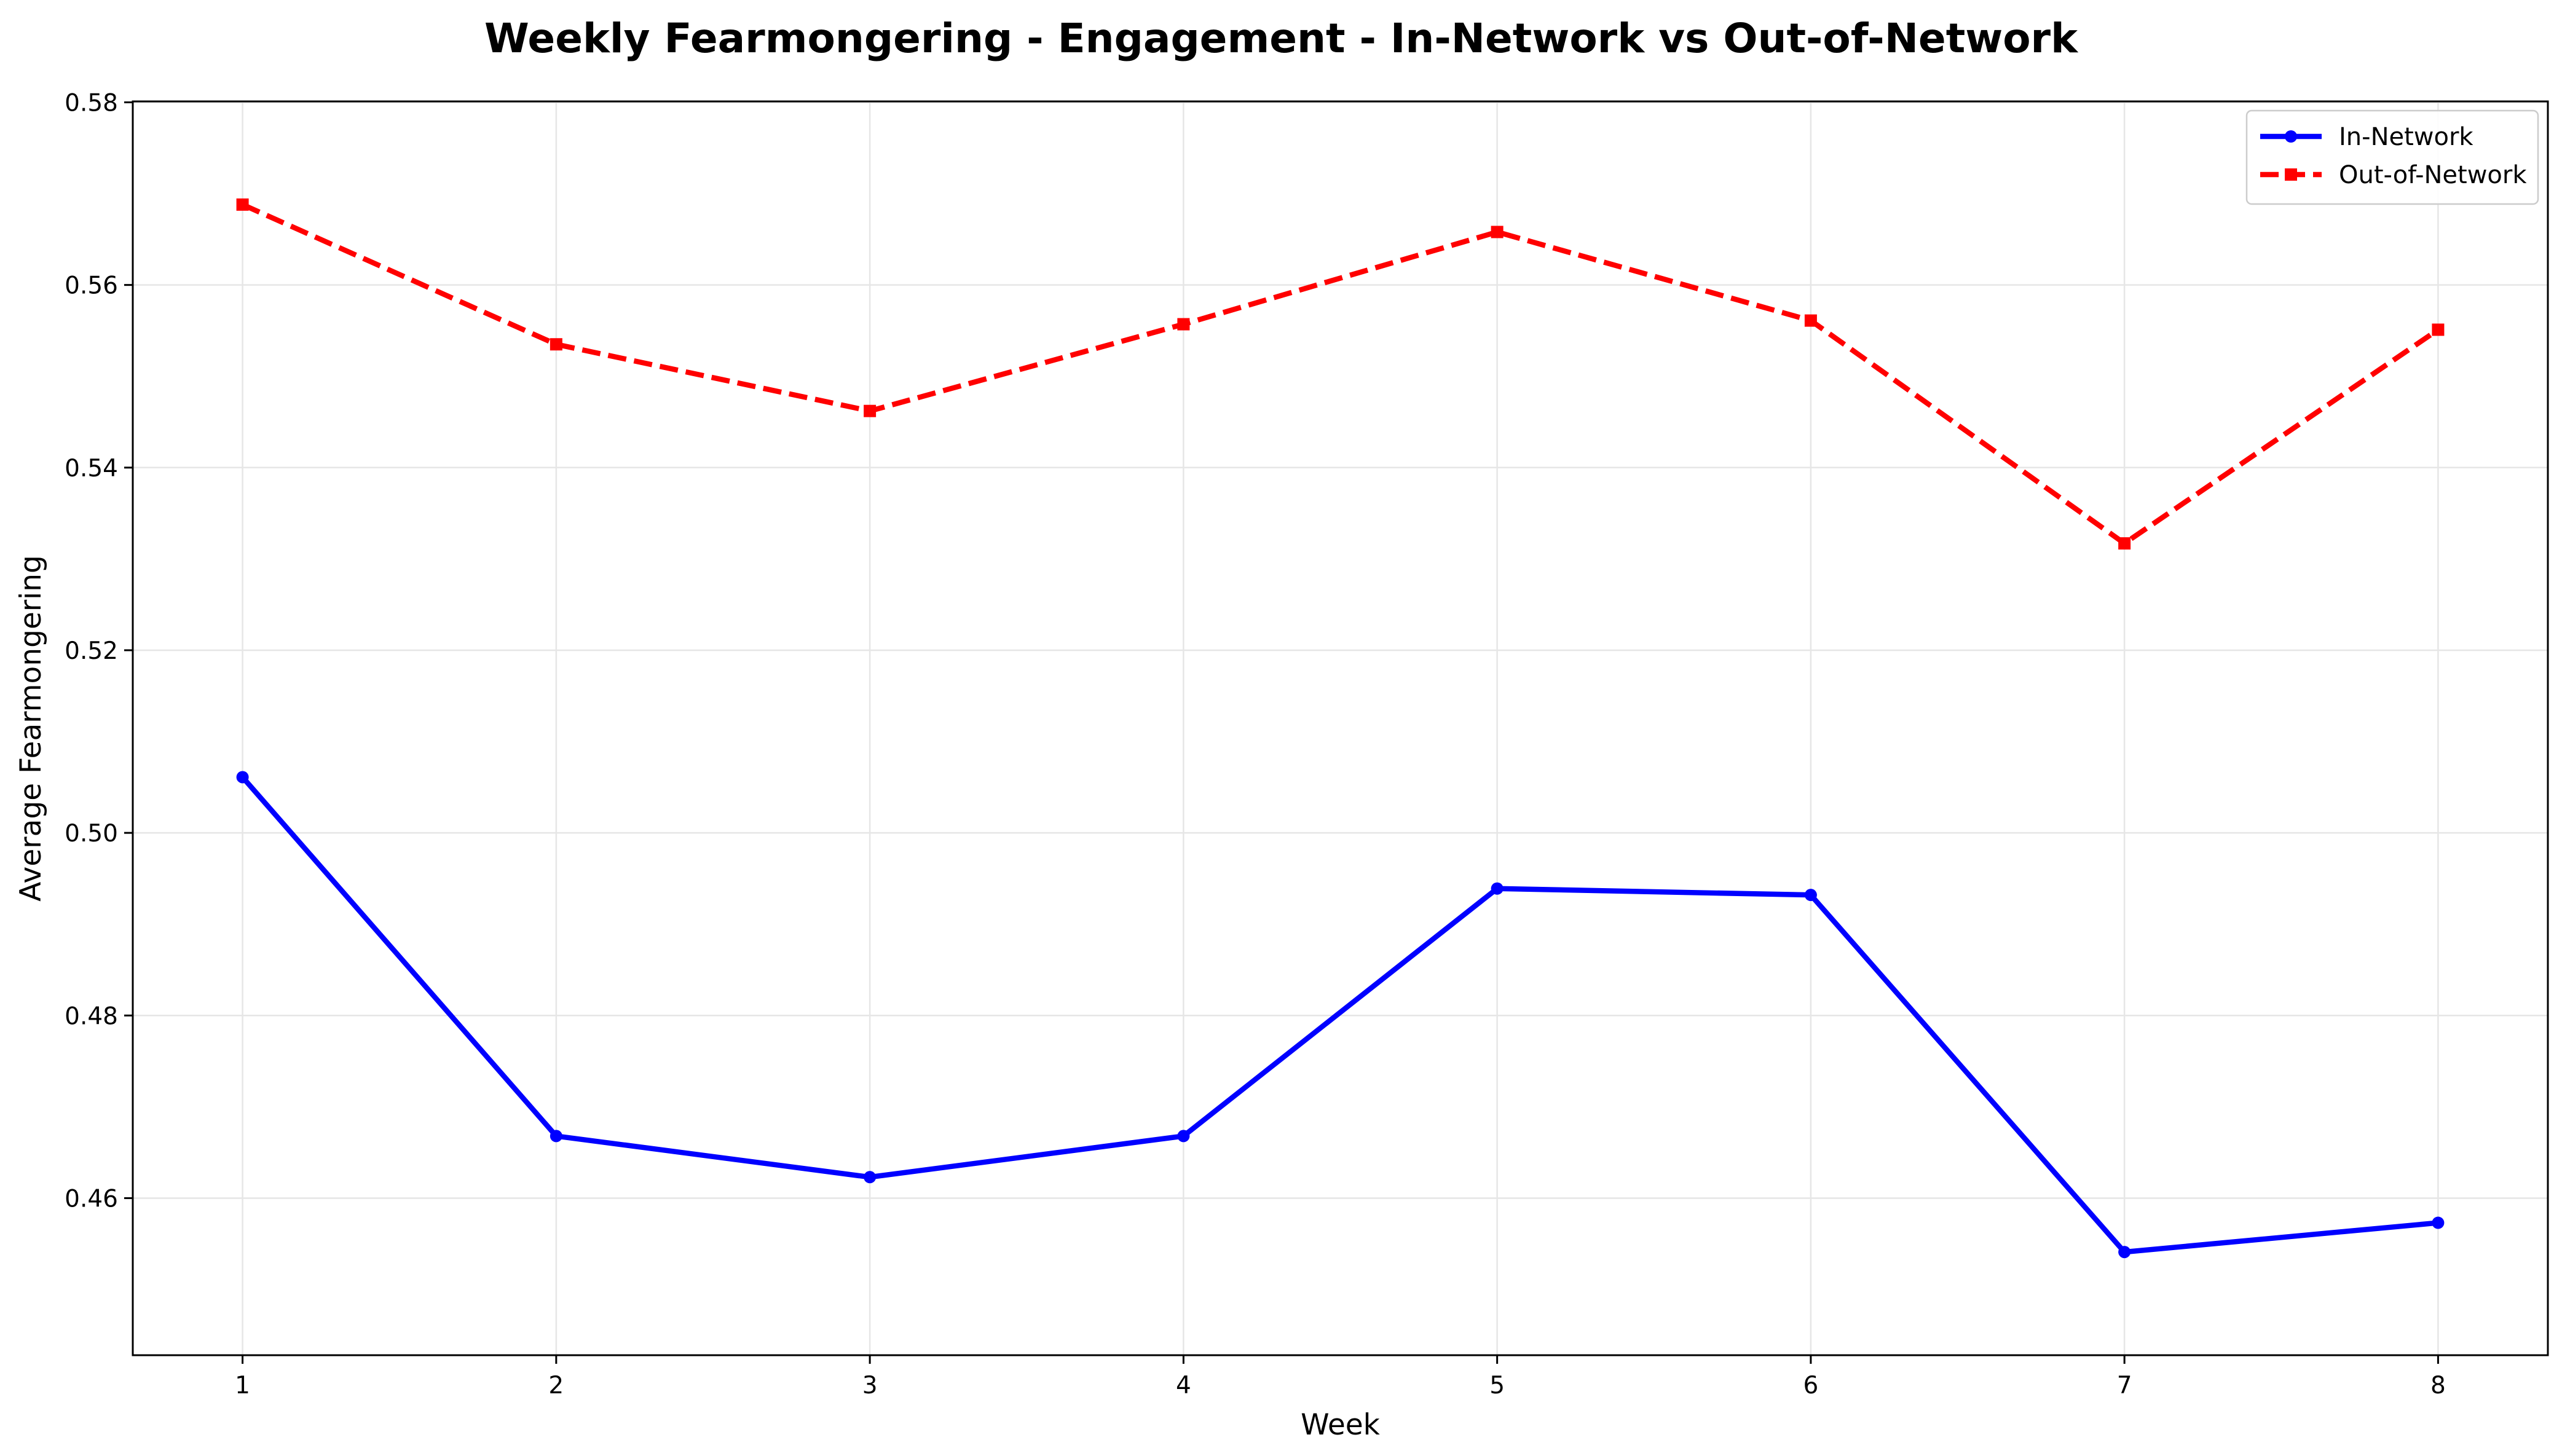 The width and height of the screenshot is (2562, 1456). I want to click on legend-label: In-Network, so click(2406, 137).